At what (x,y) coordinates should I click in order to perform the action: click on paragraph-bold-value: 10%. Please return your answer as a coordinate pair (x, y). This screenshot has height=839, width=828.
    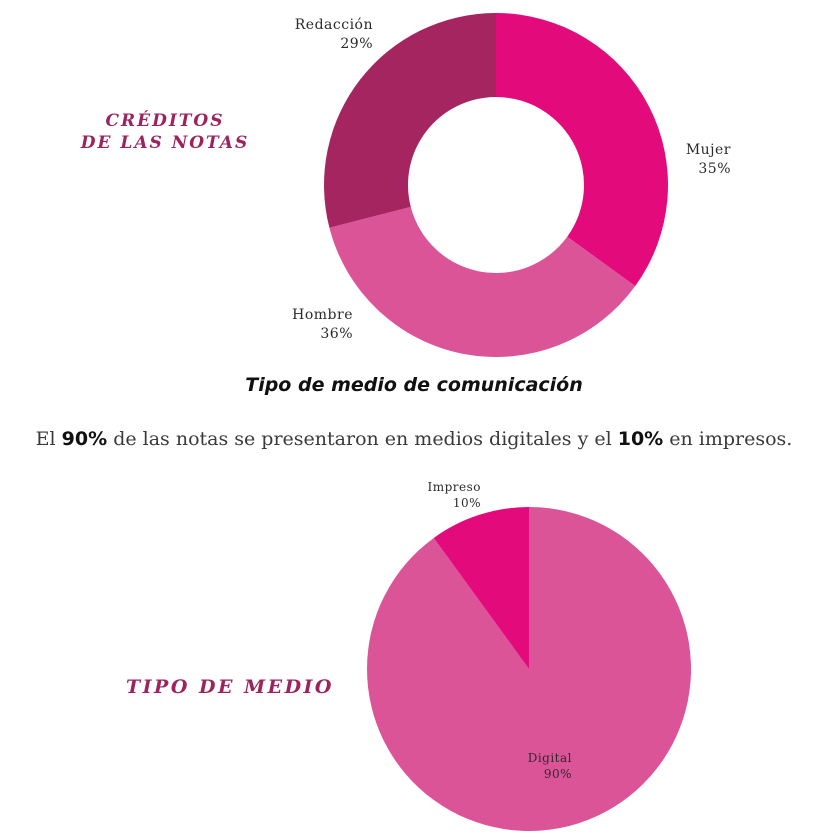
    Looking at the image, I should click on (640, 439).